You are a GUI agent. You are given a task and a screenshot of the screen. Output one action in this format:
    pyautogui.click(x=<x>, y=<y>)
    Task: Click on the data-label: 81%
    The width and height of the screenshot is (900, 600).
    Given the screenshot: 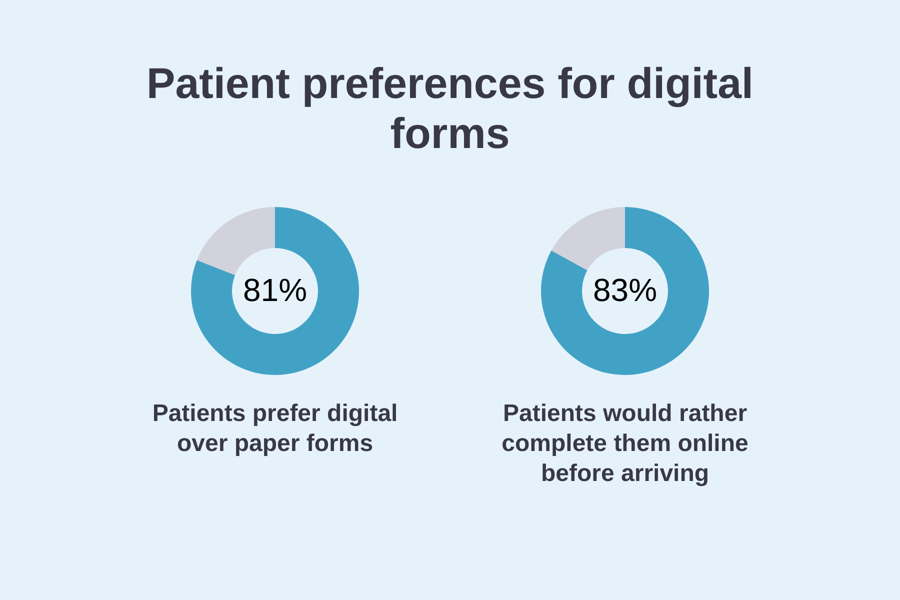 What is the action you would take?
    pyautogui.click(x=275, y=290)
    